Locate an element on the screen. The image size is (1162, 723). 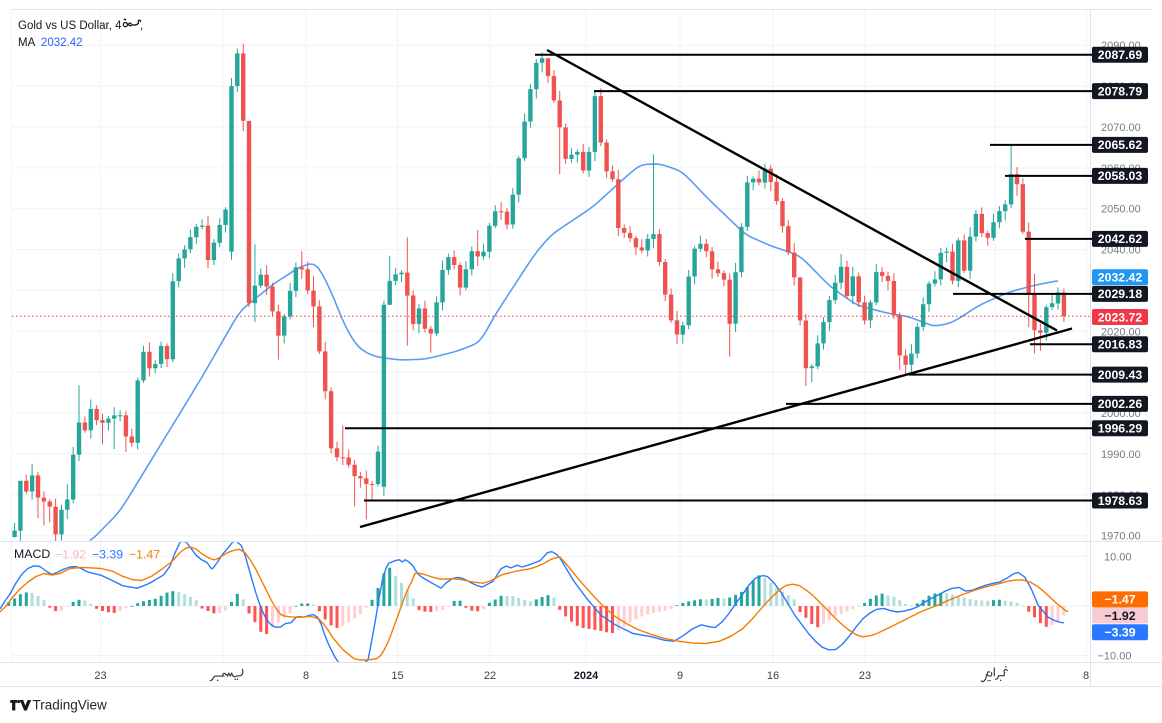
svg-text: 2058.03 is located at coordinates (1120, 176).